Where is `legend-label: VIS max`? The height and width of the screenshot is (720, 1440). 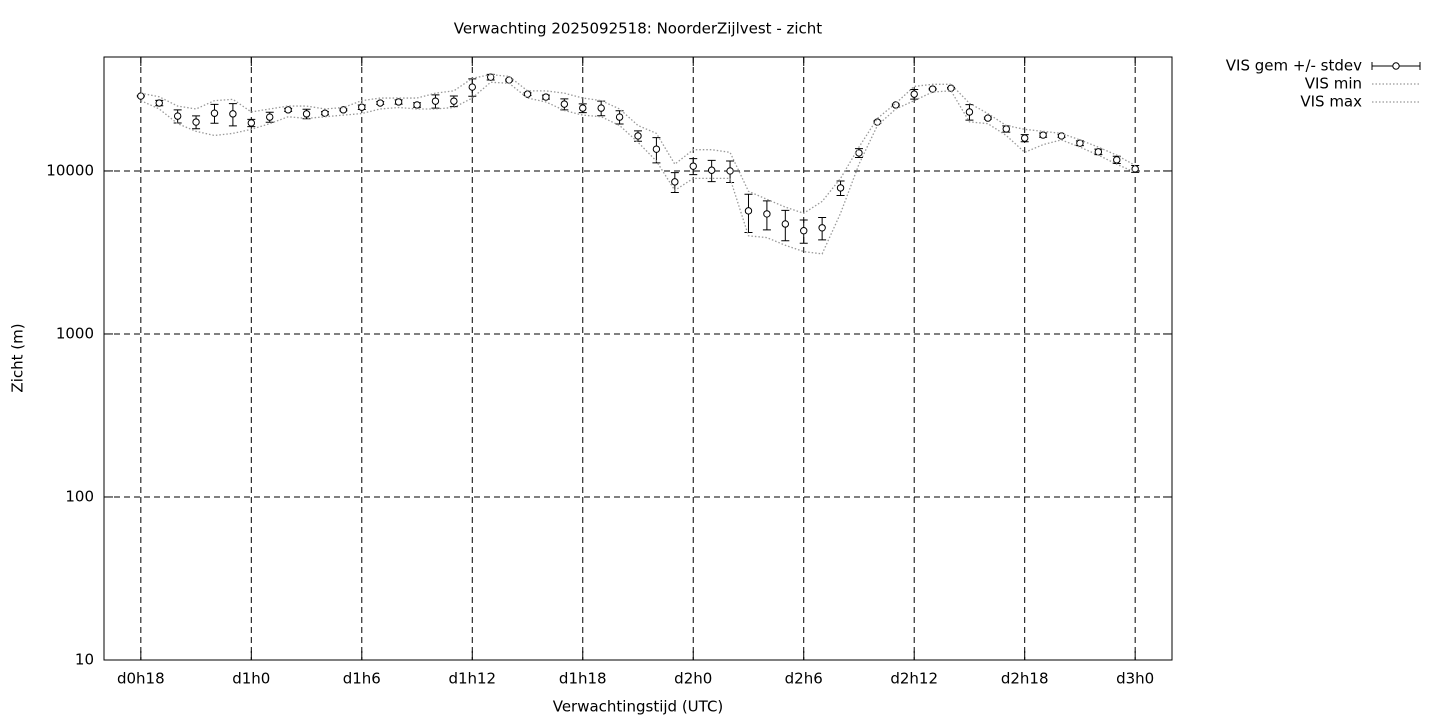 legend-label: VIS max is located at coordinates (1331, 102).